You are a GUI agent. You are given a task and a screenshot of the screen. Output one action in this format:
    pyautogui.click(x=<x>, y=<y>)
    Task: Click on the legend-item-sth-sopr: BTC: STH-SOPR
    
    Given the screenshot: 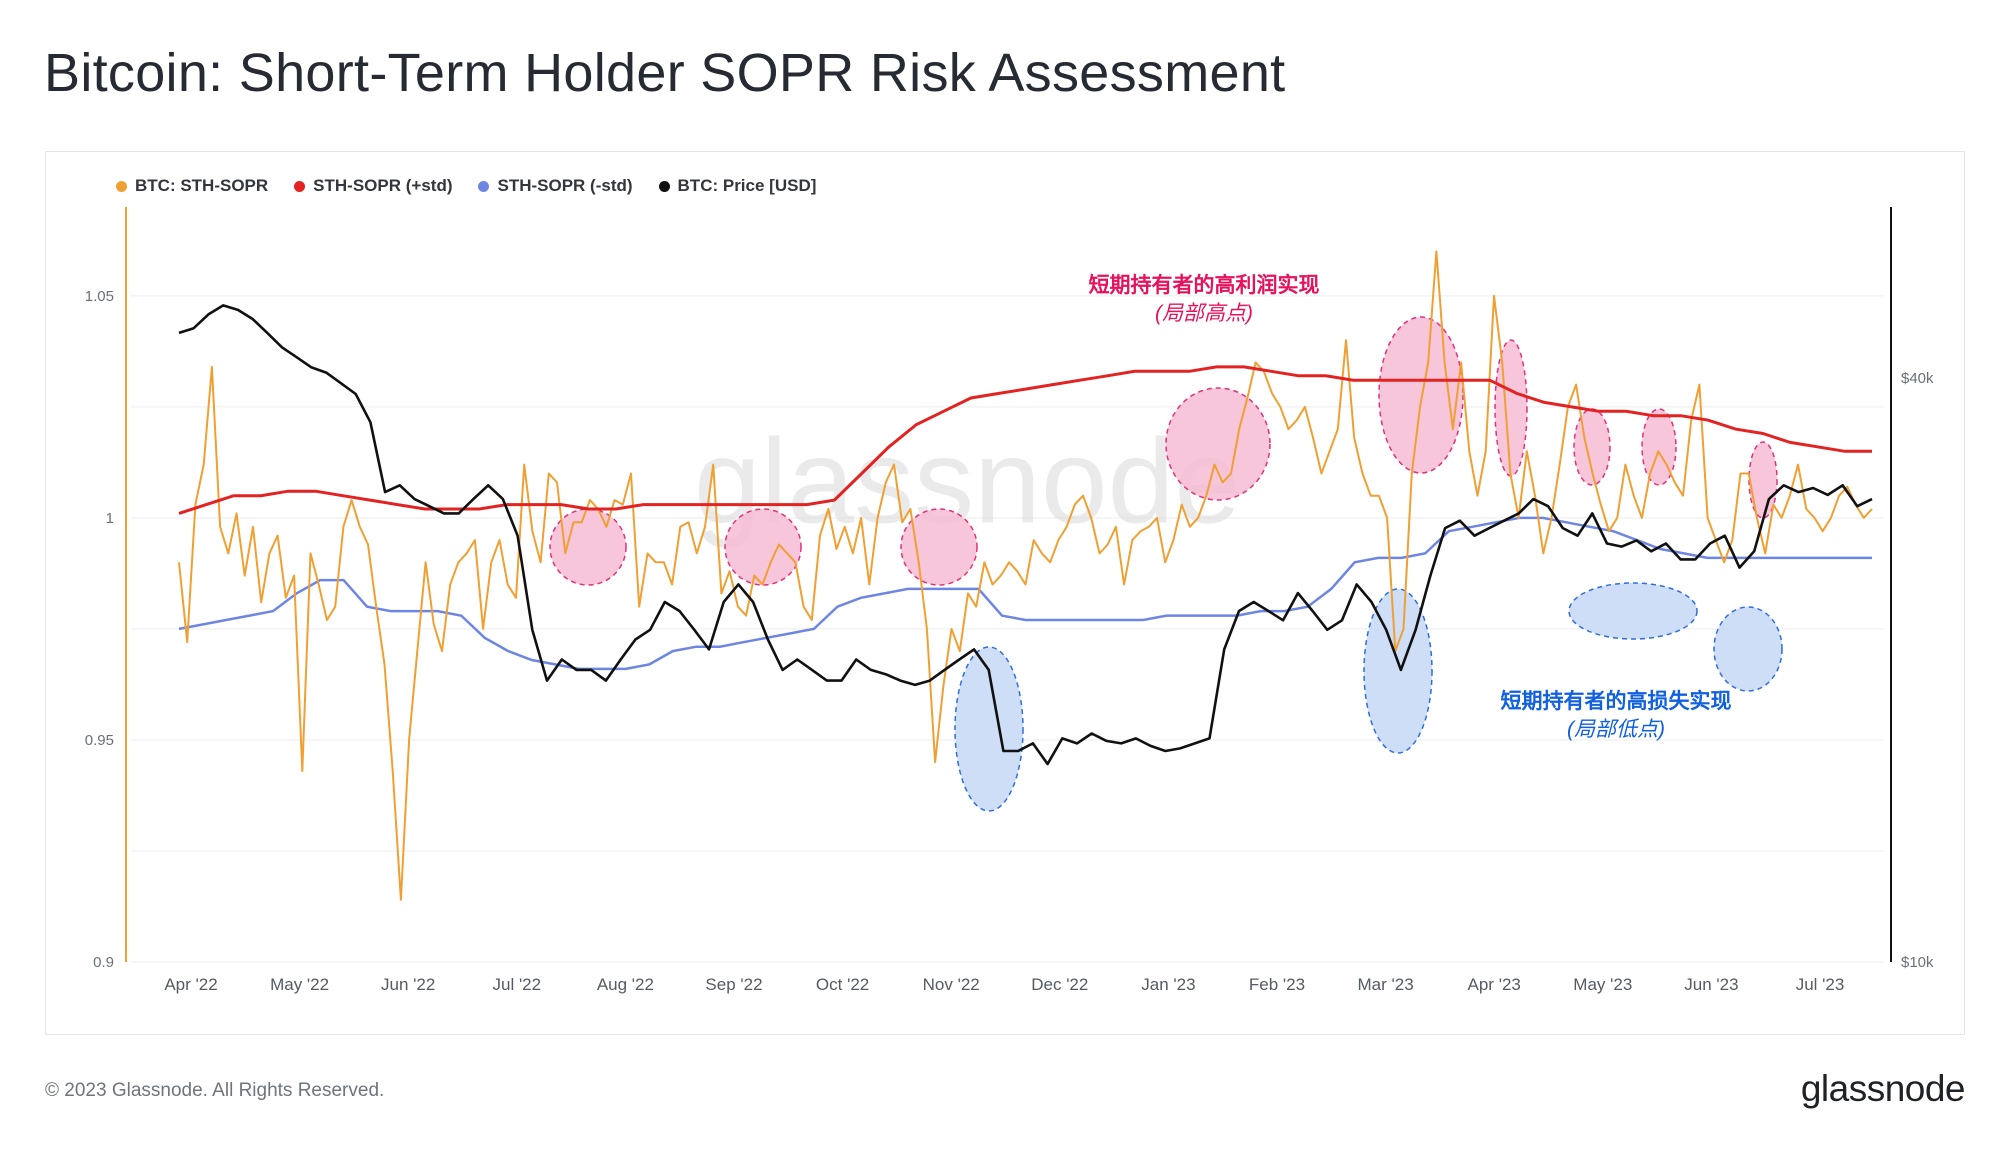 What is the action you would take?
    pyautogui.click(x=192, y=186)
    